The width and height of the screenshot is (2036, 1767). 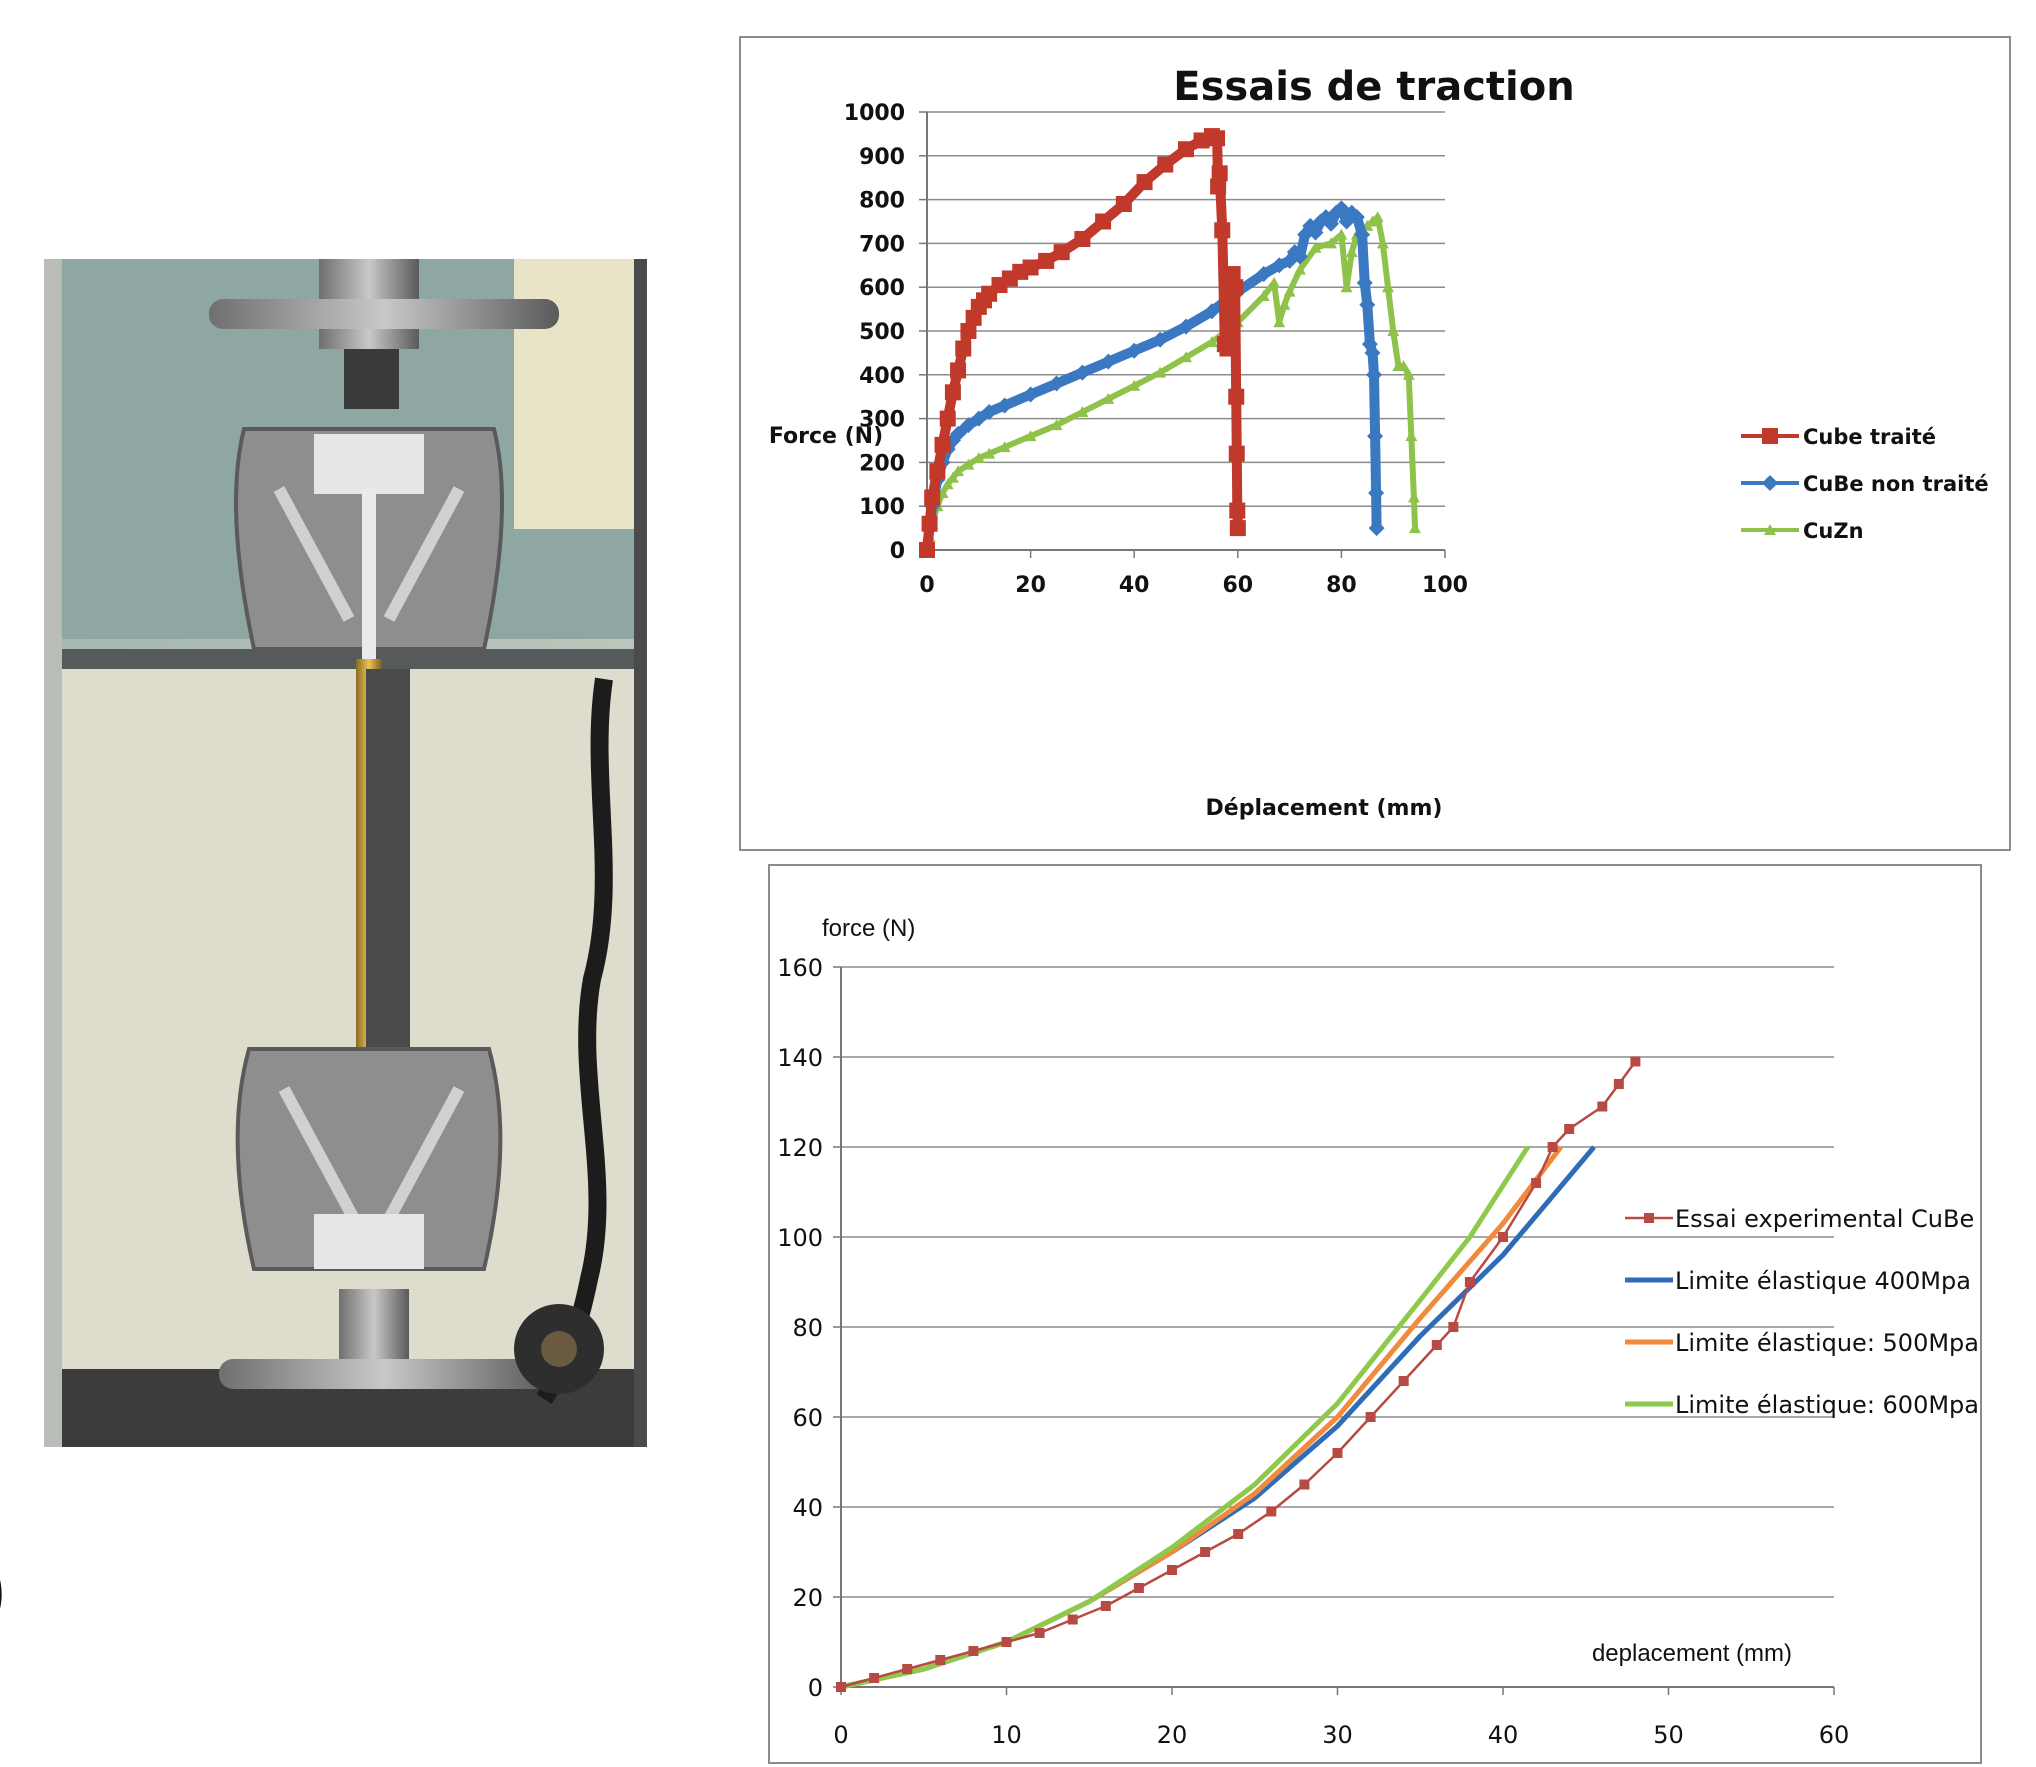 What do you see at coordinates (1827, 1219) in the screenshot?
I see `legend-label-essai-experimental-cube-traite: Essai experimental CuBe traité` at bounding box center [1827, 1219].